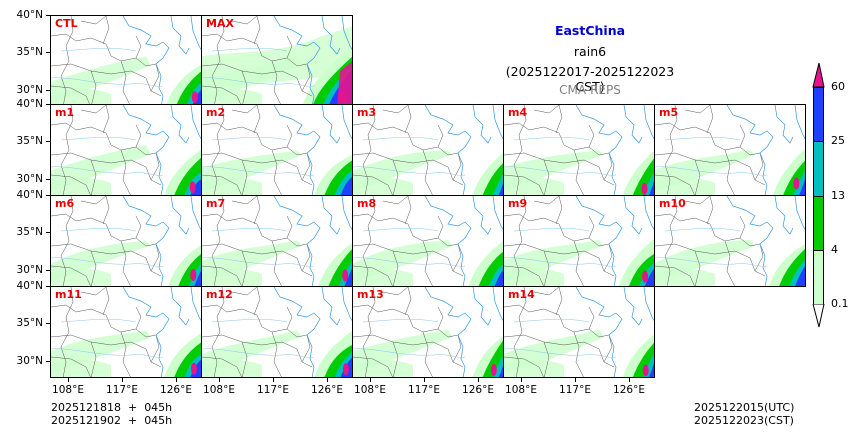 This screenshot has height=439, width=860. Describe the element at coordinates (579, 332) in the screenshot. I see `map-panel-m14: m14` at that location.